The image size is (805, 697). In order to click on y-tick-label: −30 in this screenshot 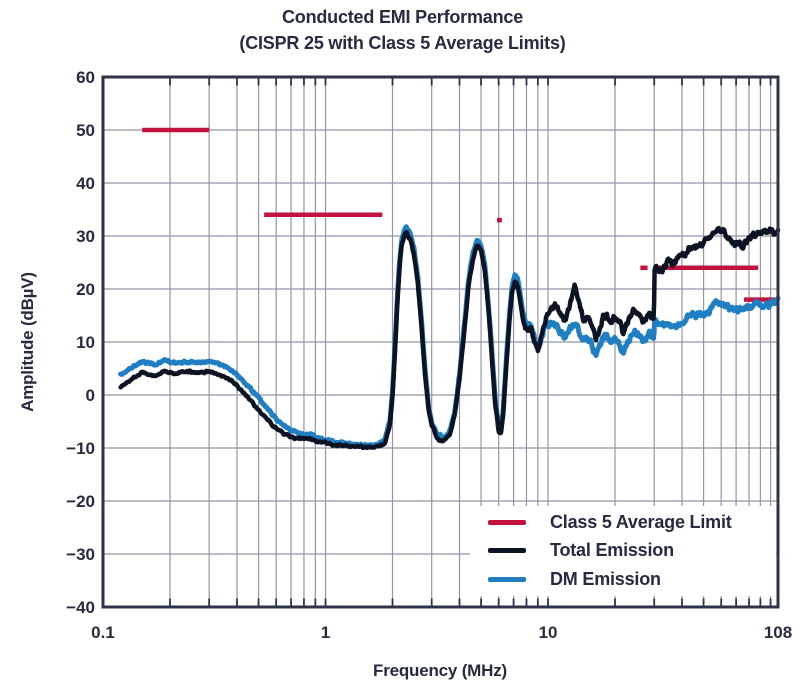, I will do `click(80, 554)`.